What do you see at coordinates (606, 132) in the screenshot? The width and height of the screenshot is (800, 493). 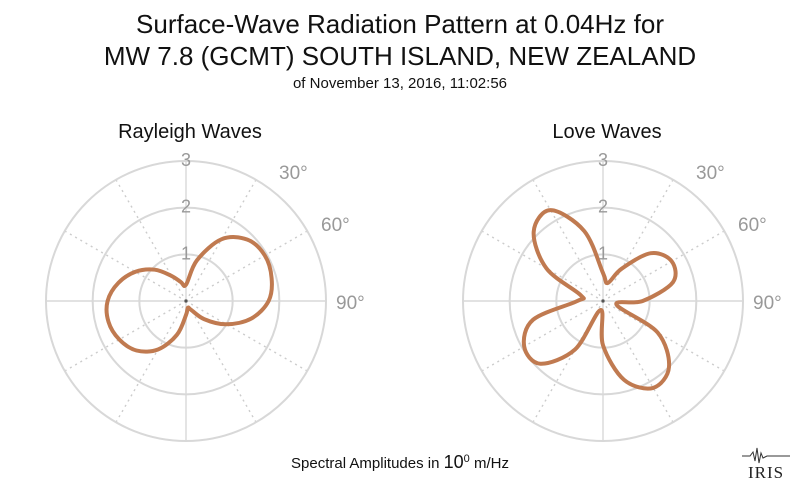 I see `subplot-title: Love Waves` at bounding box center [606, 132].